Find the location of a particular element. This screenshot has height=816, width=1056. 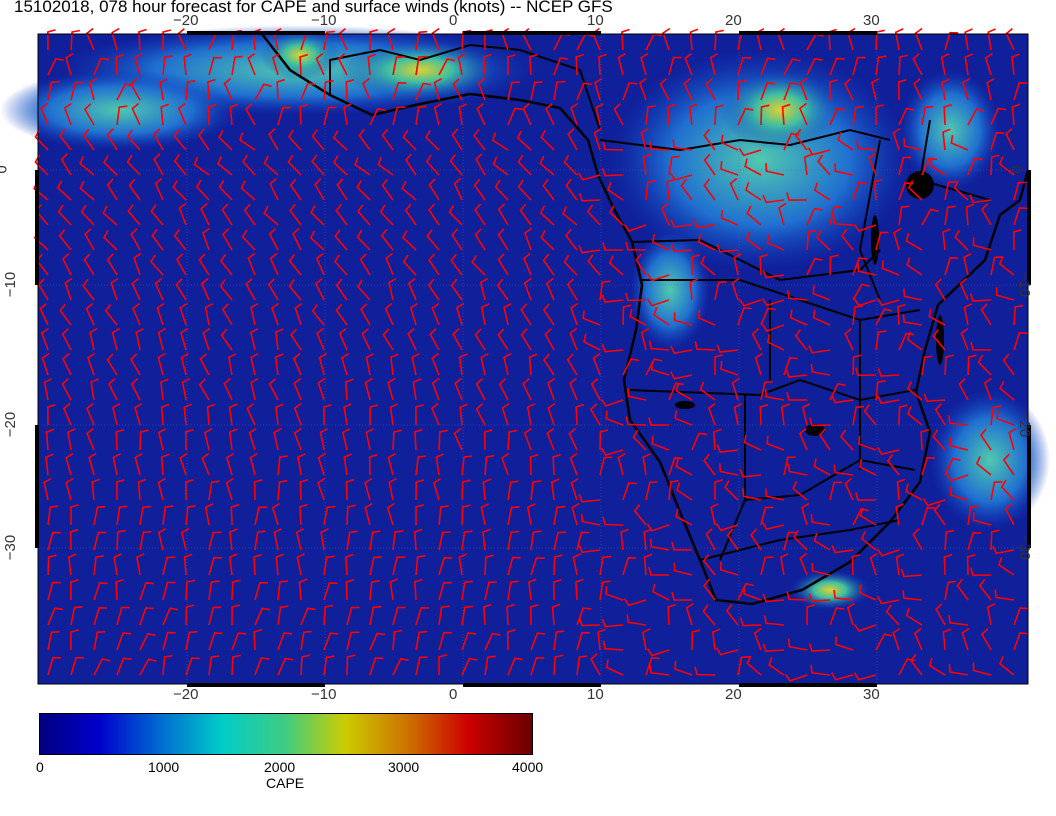

lon-tick-label: −10 is located at coordinates (324, 694).